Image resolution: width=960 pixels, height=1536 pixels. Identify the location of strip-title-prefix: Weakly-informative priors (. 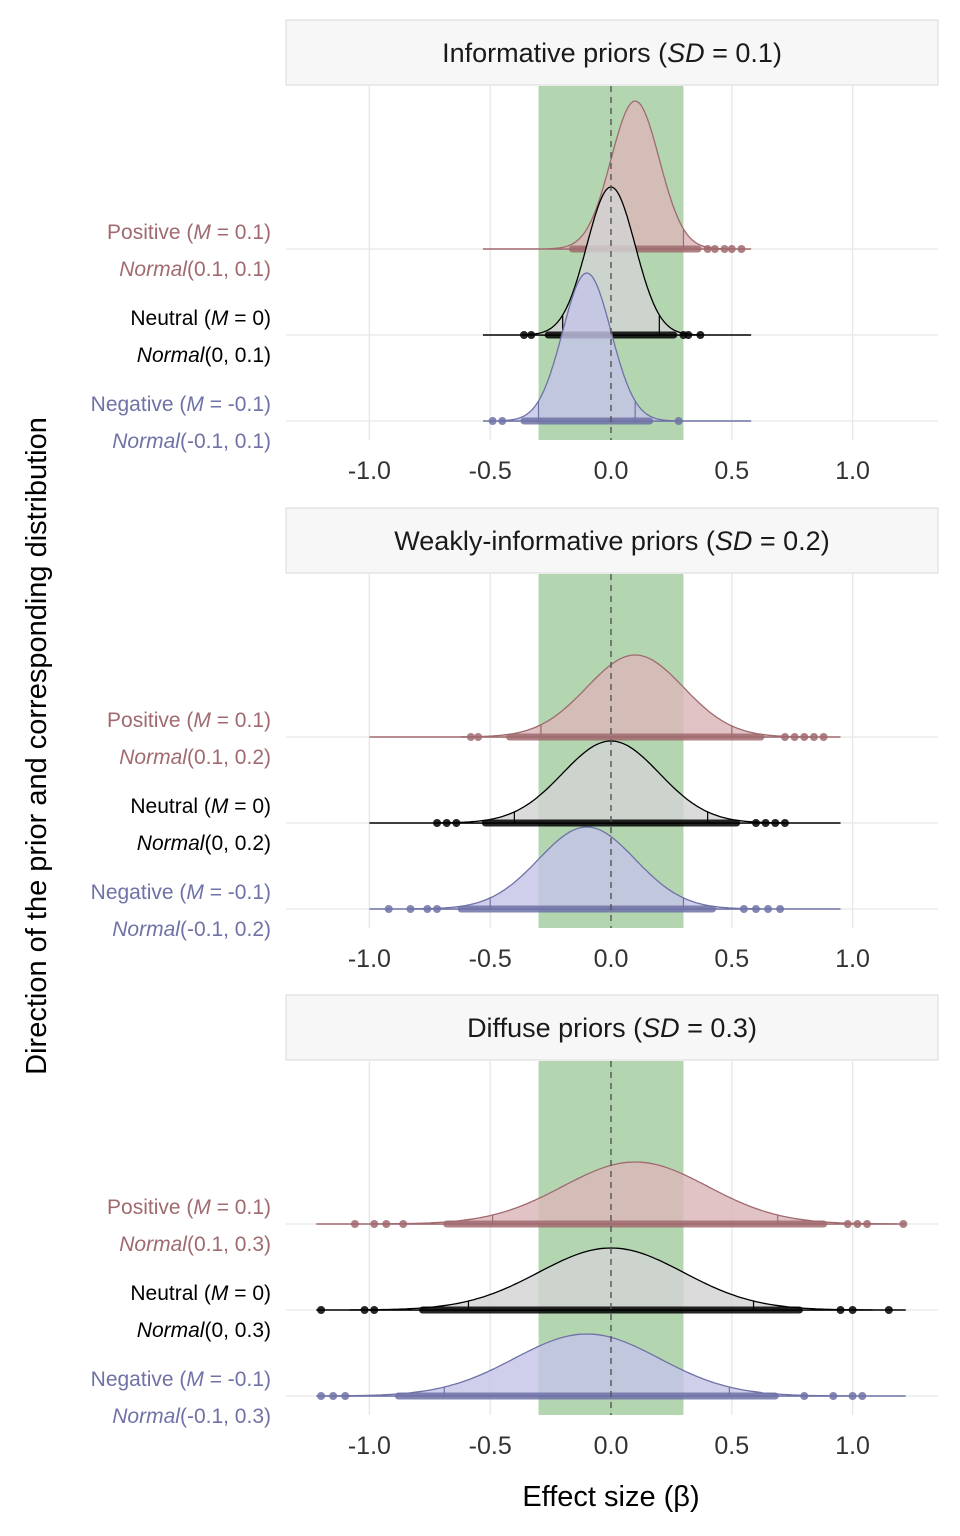
(554, 541).